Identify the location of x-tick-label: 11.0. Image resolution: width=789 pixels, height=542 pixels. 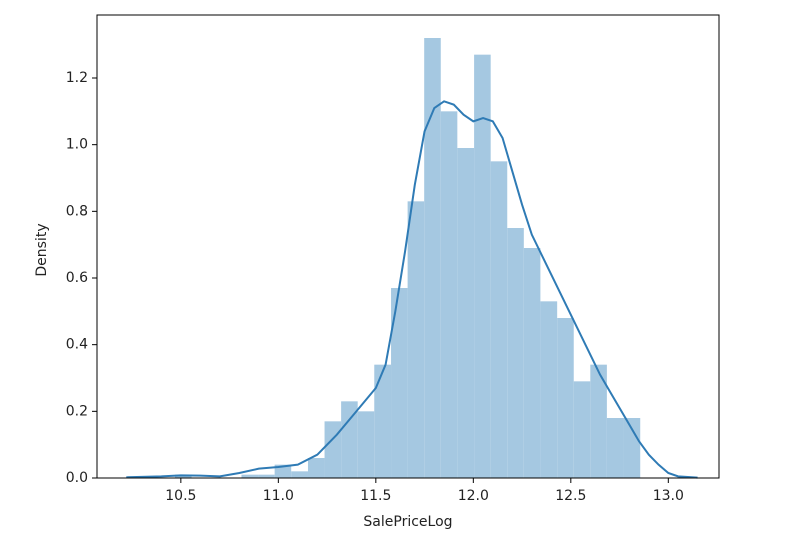
(278, 496).